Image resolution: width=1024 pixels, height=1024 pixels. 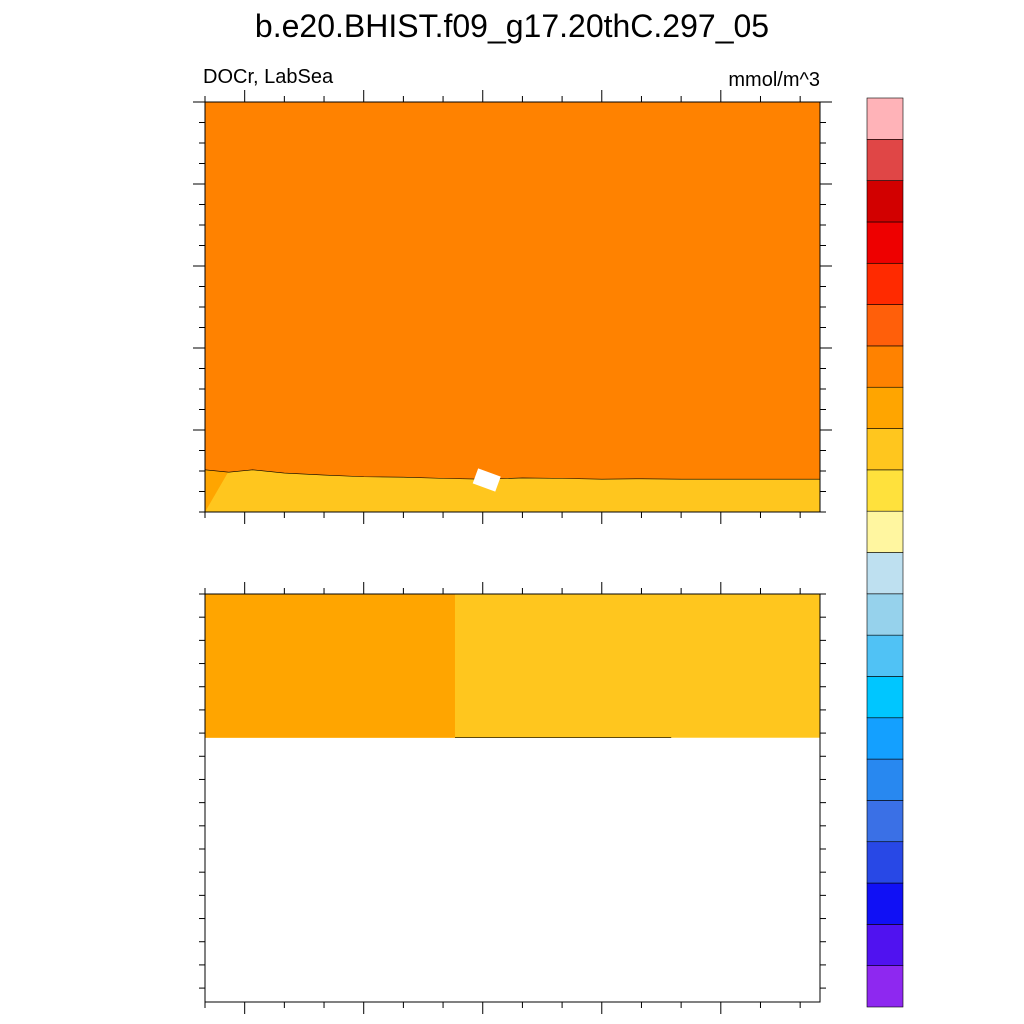 What do you see at coordinates (438, 666) in the screenshot?
I see `fill-region-36.5-37` at bounding box center [438, 666].